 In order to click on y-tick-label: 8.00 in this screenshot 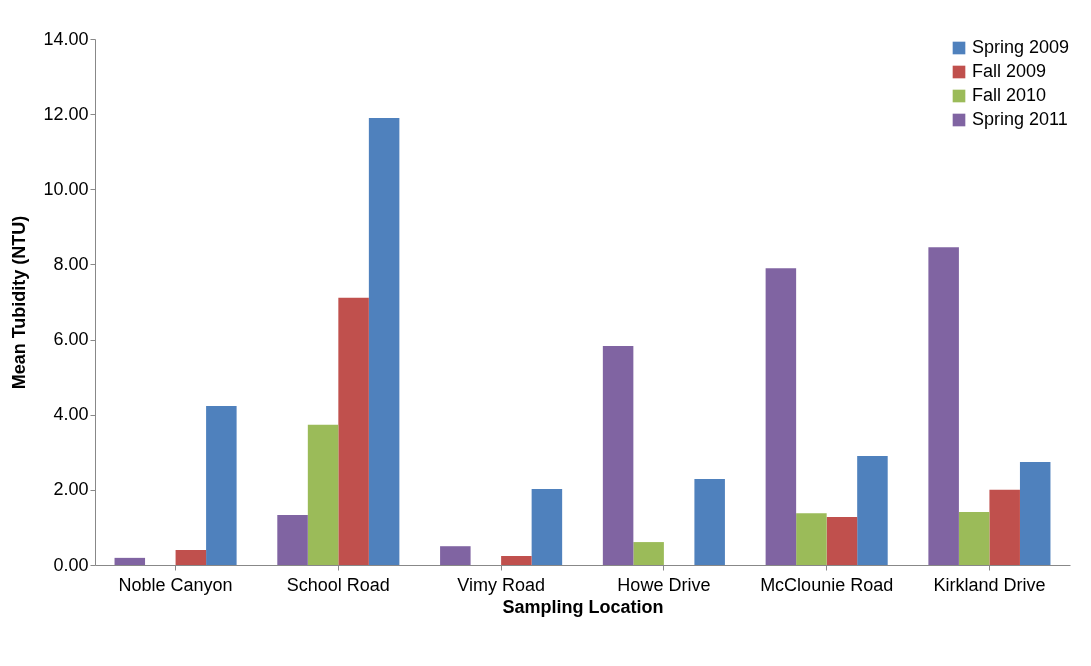, I will do `click(71, 263)`.